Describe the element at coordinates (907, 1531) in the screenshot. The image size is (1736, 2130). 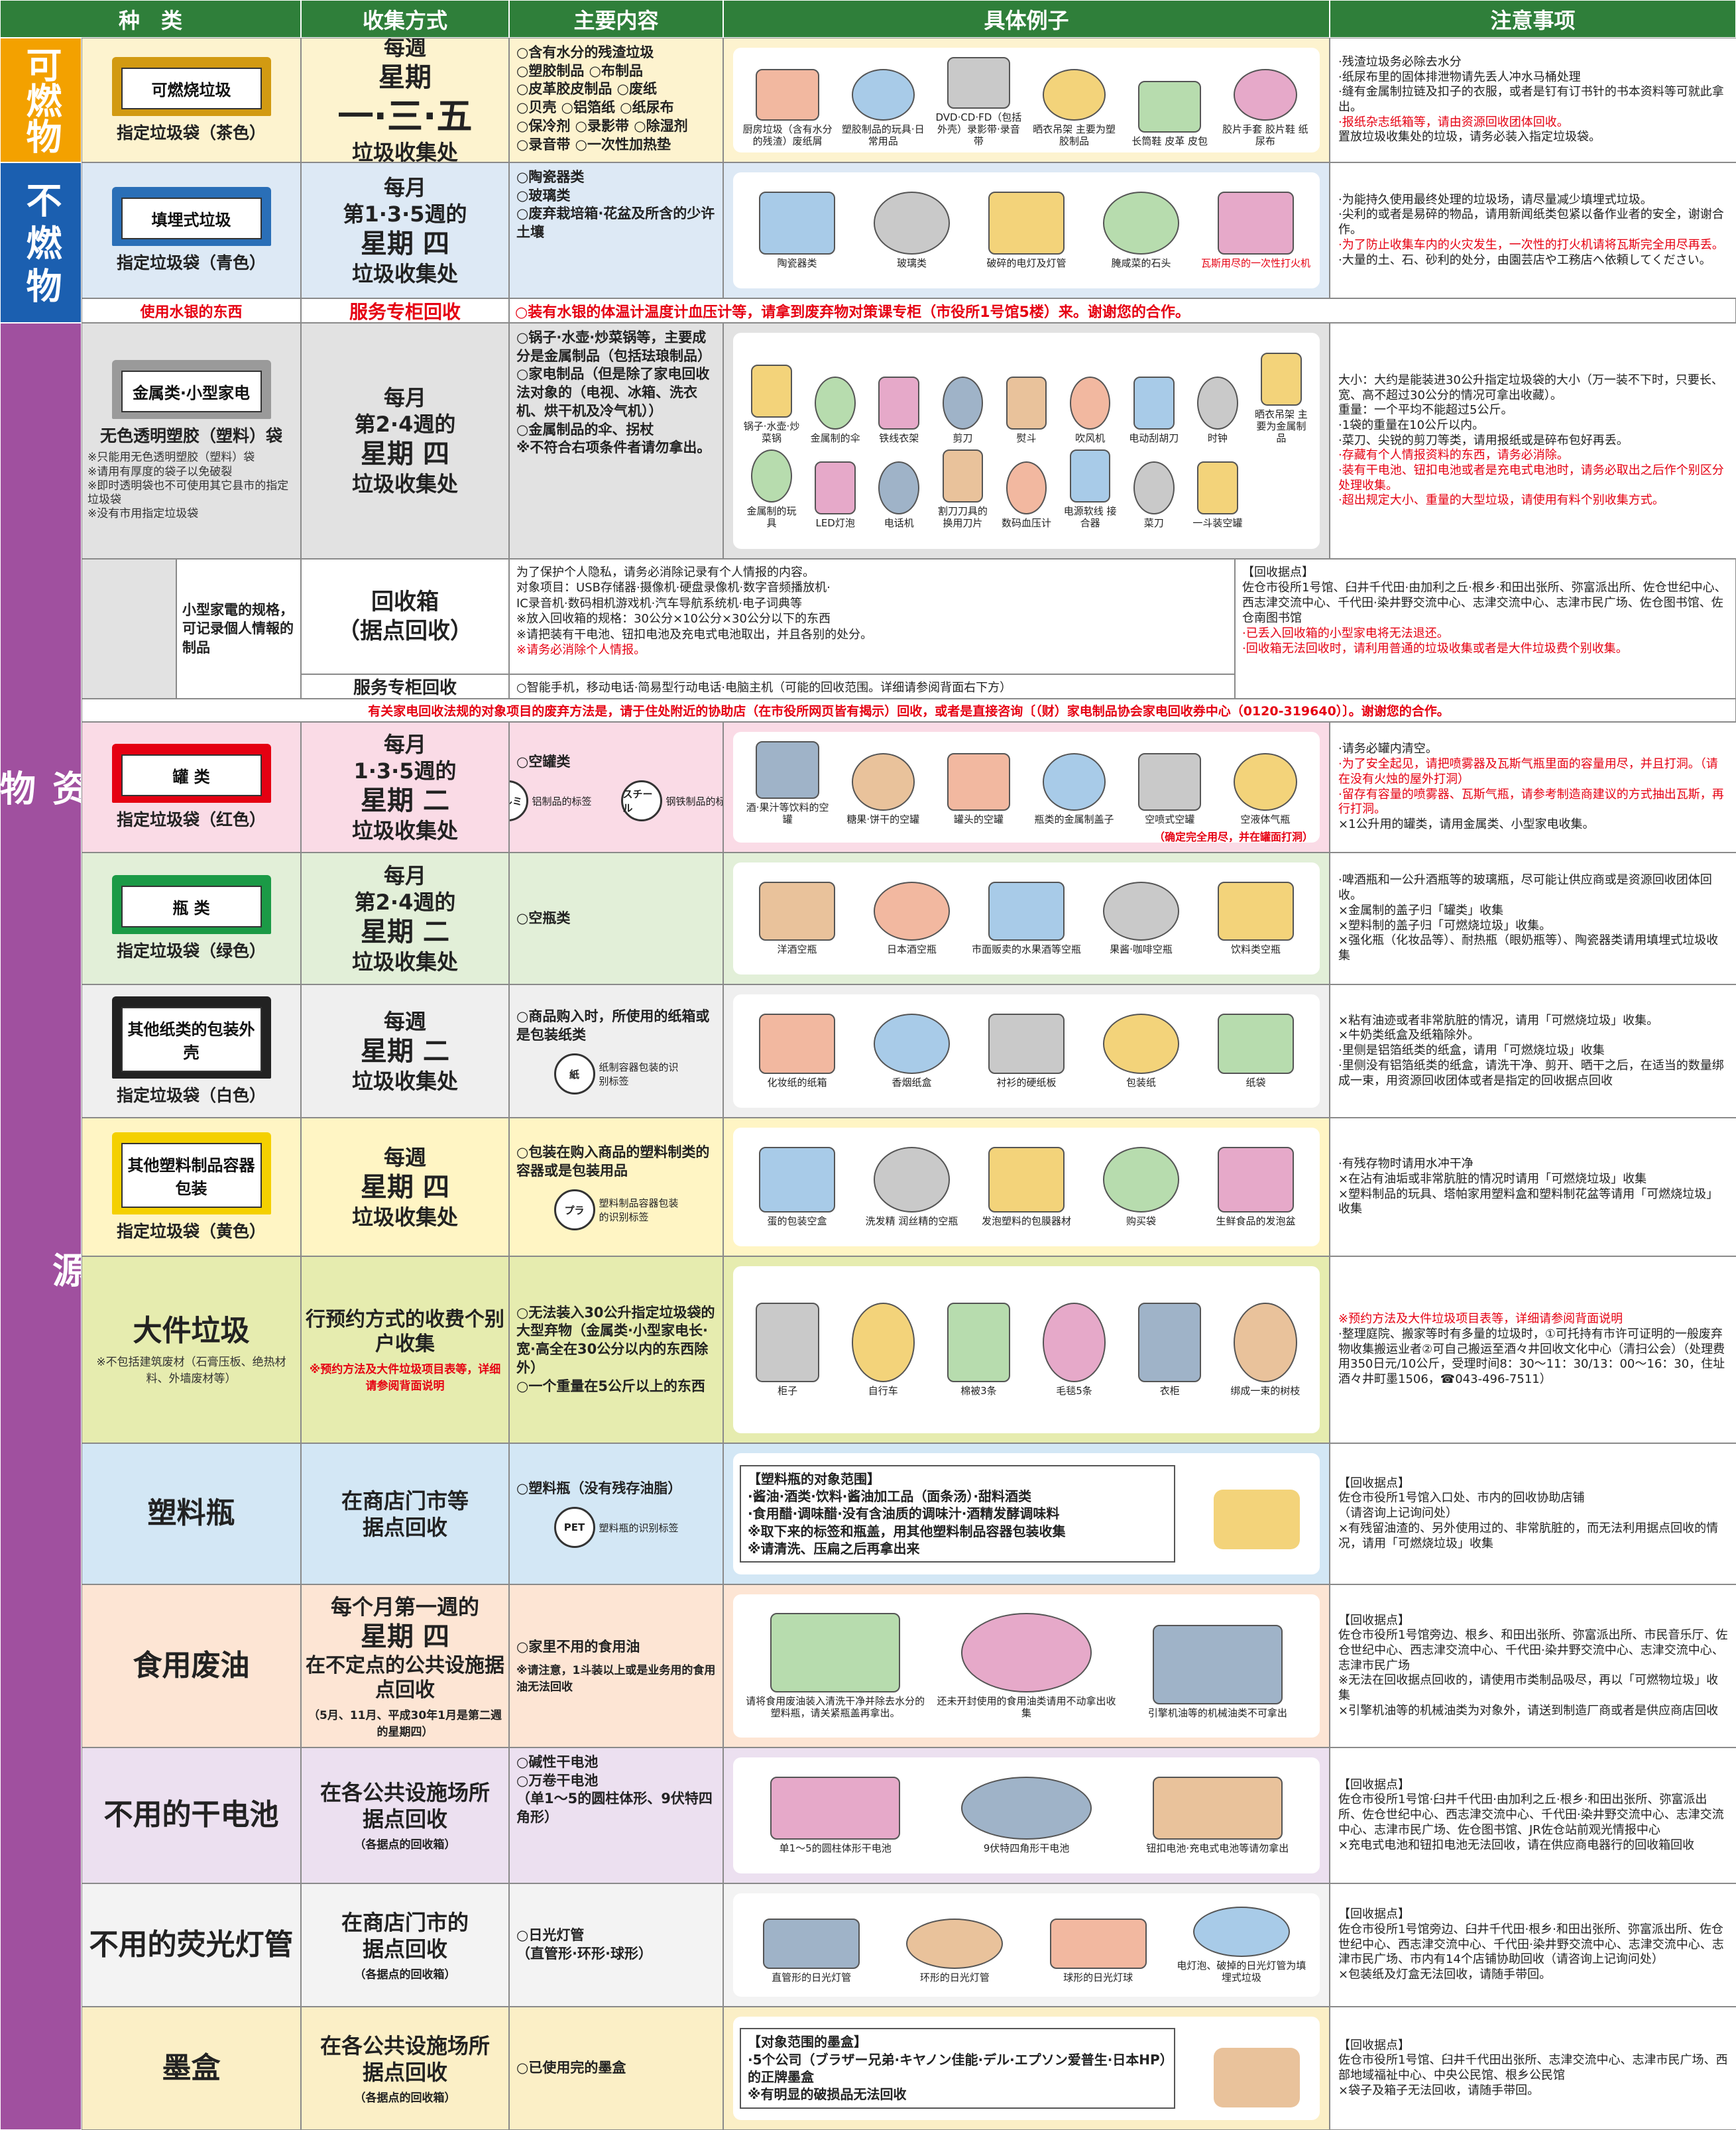
I see `example-box-line: ※取下来的标签和瓶盖，用其他塑料制品容器包装收集` at that location.